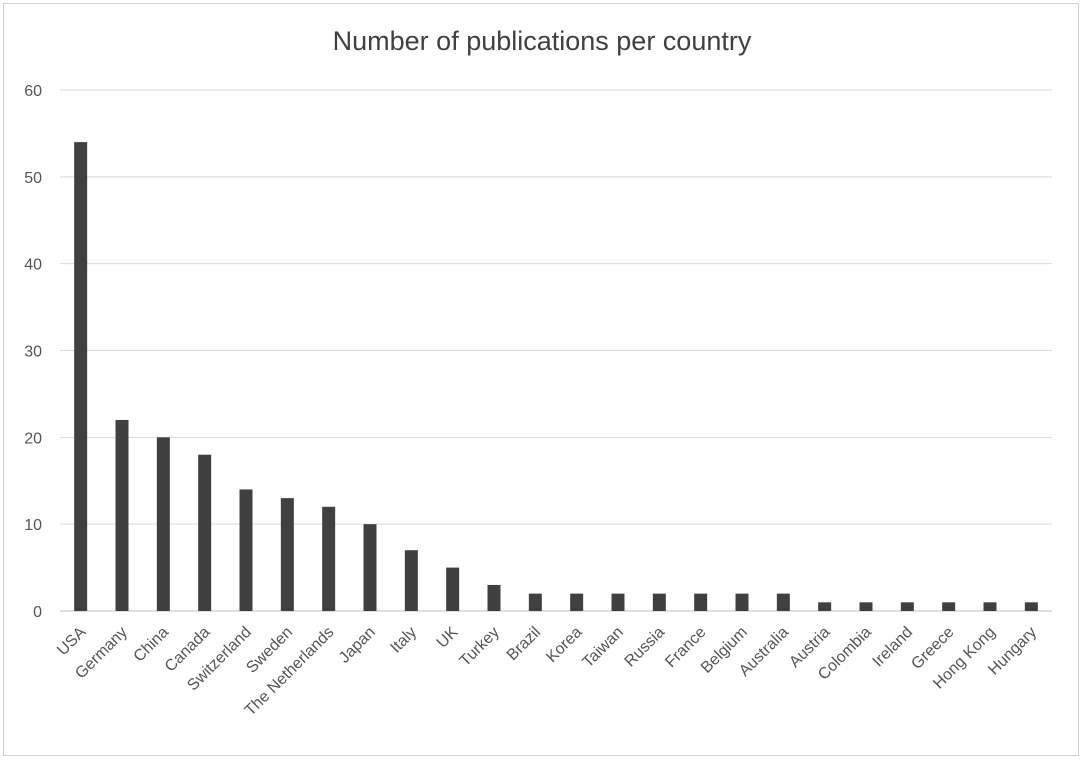 Image resolution: width=1084 pixels, height=761 pixels. What do you see at coordinates (701, 602) in the screenshot?
I see `bar-france` at bounding box center [701, 602].